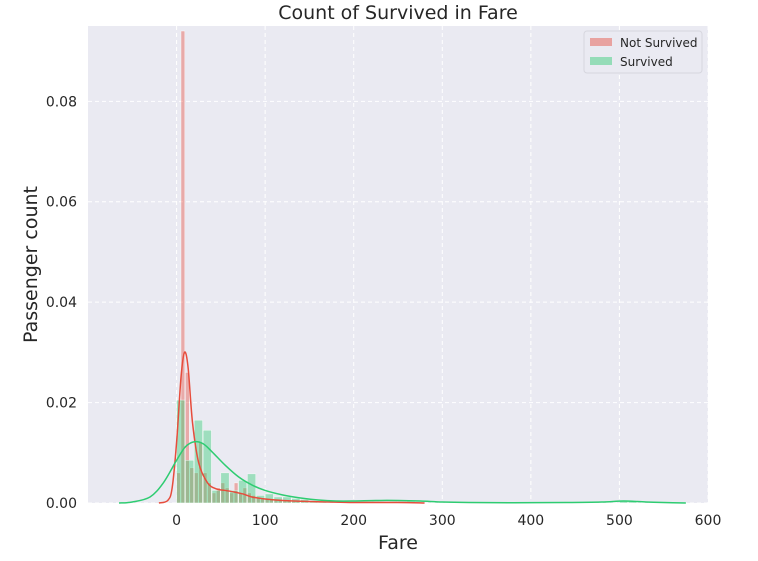  I want to click on legend-swatch-survived, so click(601, 61).